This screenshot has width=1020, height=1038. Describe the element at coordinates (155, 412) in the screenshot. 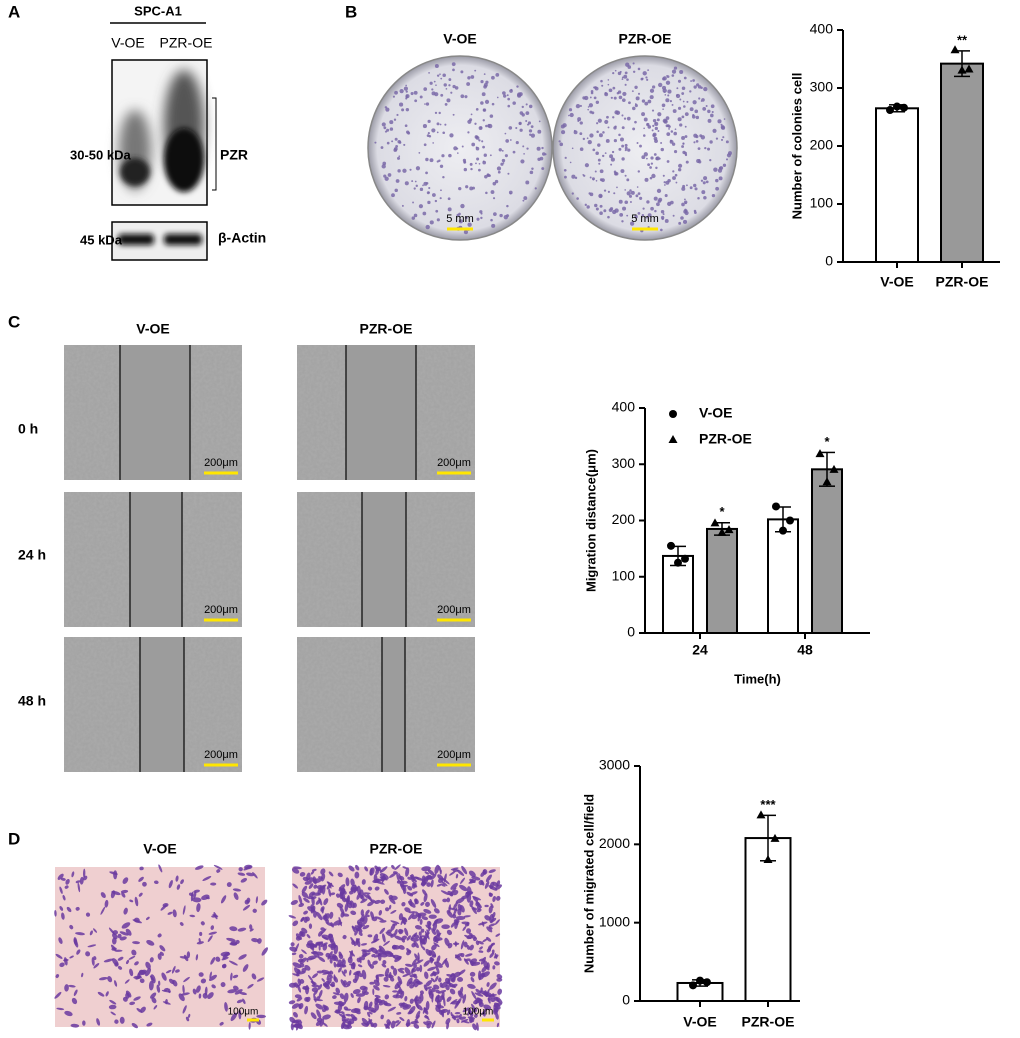

I see `scratch-gap` at that location.